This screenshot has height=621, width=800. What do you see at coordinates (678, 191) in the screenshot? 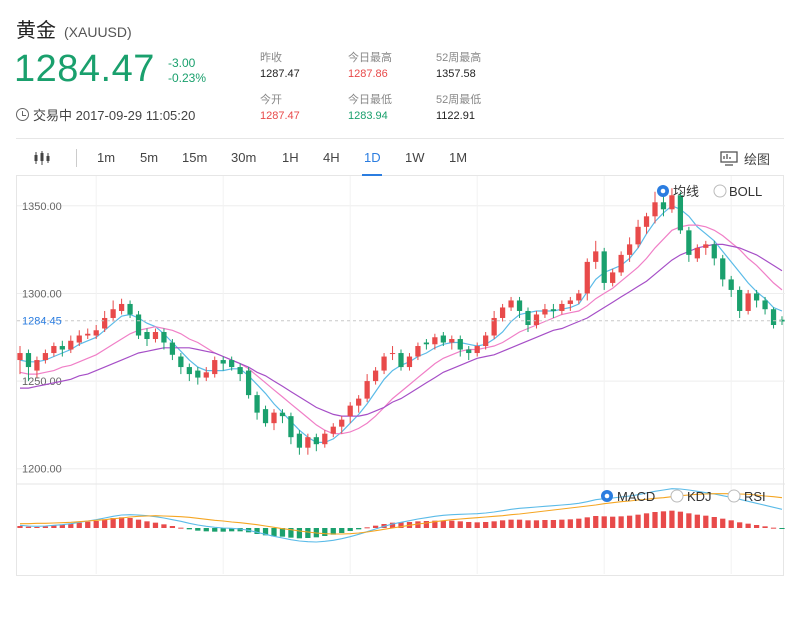
I see `toggle-ma: 均线` at bounding box center [678, 191].